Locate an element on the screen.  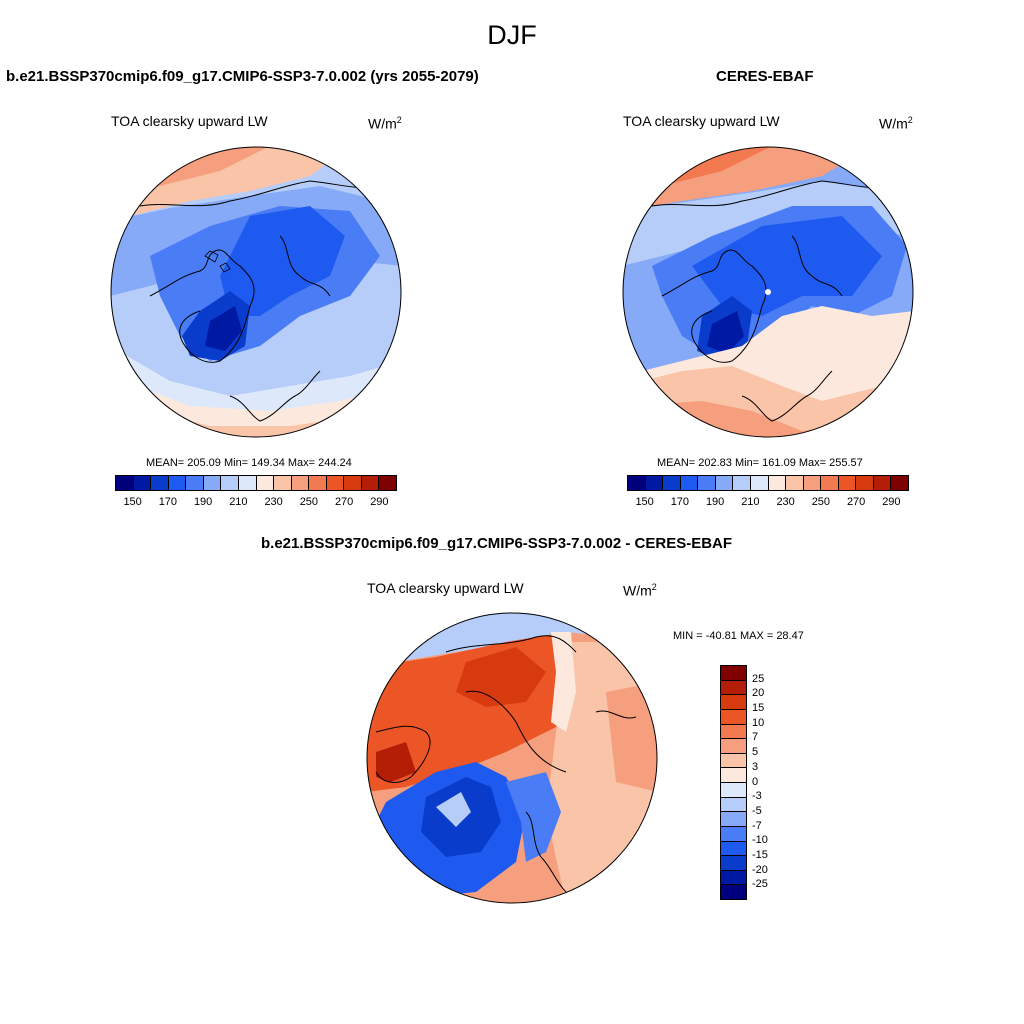
colorbar-tick-label: -25 is located at coordinates (760, 884).